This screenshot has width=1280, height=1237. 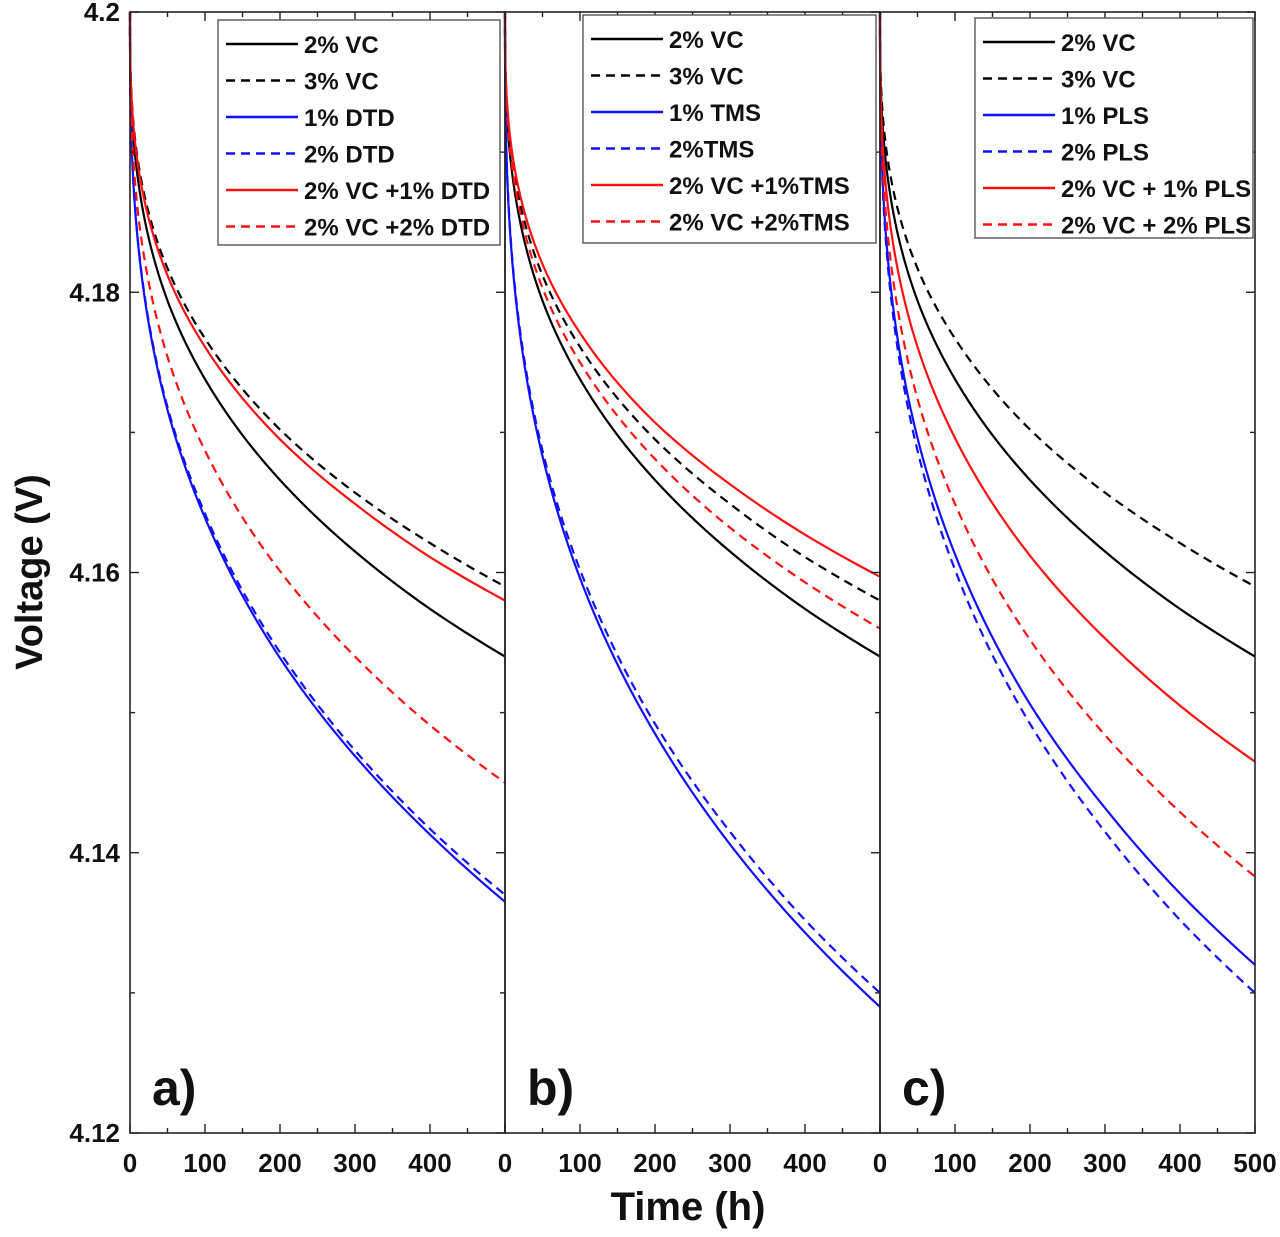 I want to click on legend-label: 2% DTD, so click(x=349, y=155).